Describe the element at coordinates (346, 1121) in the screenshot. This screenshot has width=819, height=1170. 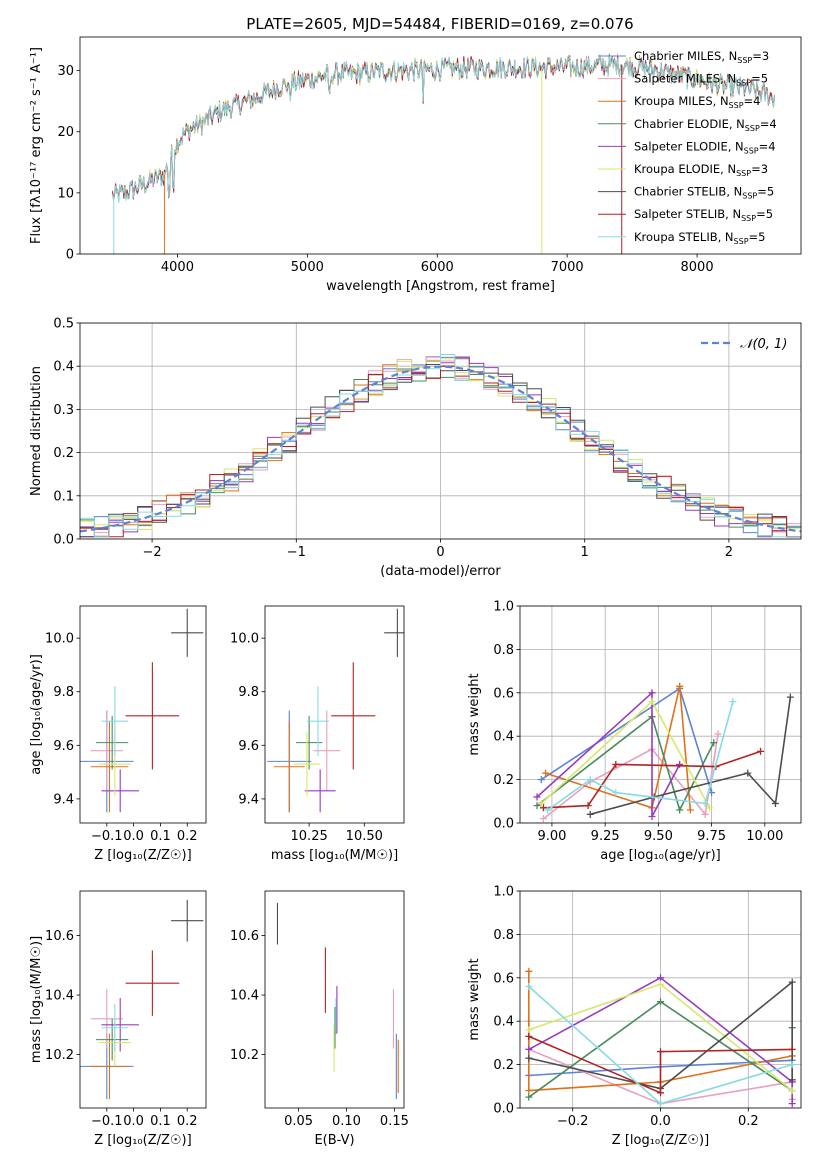
I see `x-tick-label: 0.10` at that location.